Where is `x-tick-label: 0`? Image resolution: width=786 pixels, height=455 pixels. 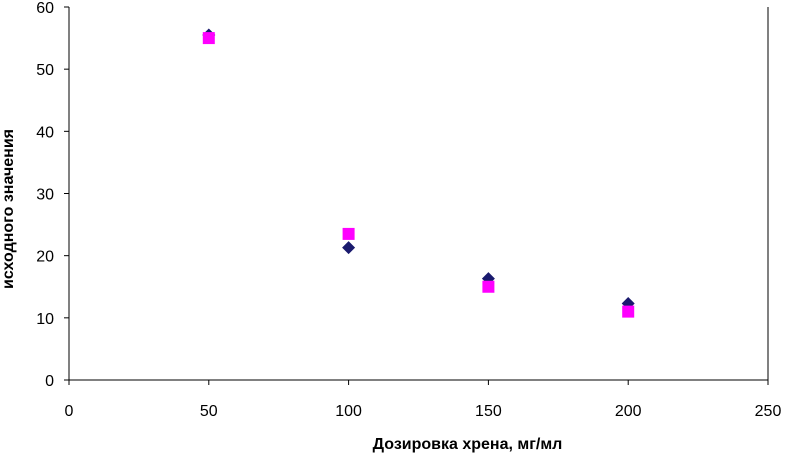
x-tick-label: 0 is located at coordinates (69, 411).